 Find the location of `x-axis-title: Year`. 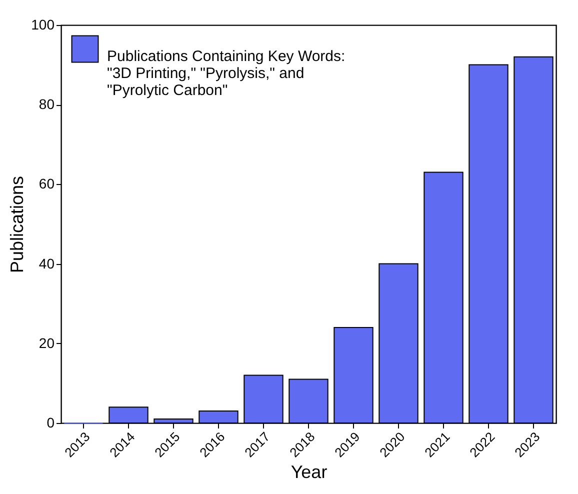

x-axis-title: Year is located at coordinates (309, 472).